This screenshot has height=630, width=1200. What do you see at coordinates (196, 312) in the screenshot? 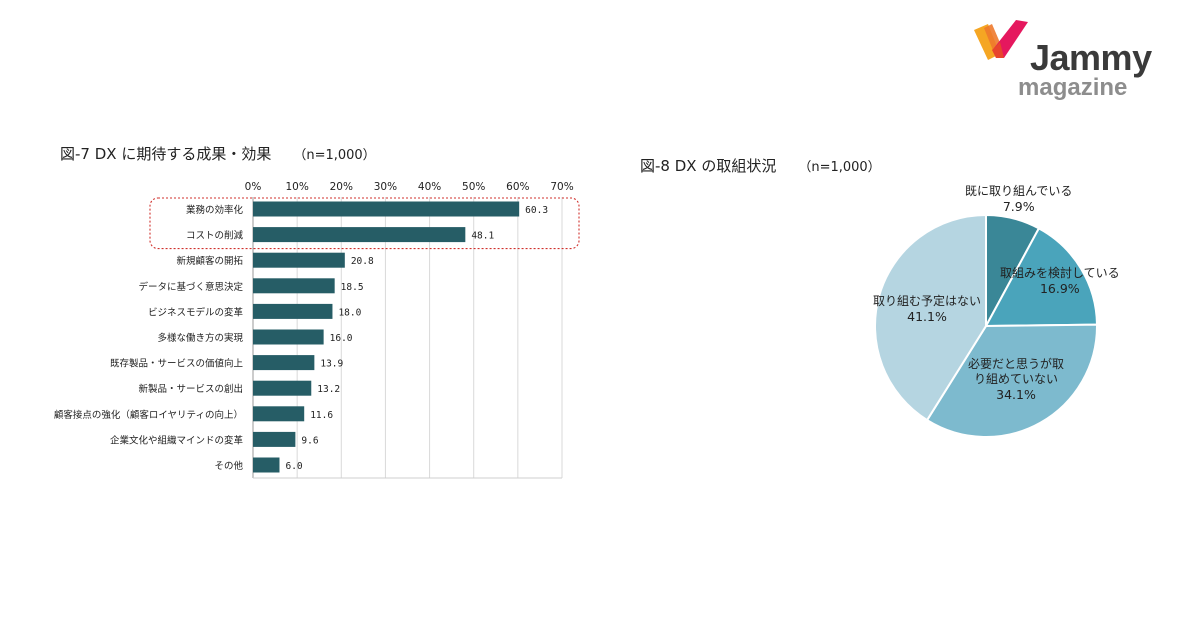
I see `category-label: ビジネスモデルの変革` at bounding box center [196, 312].